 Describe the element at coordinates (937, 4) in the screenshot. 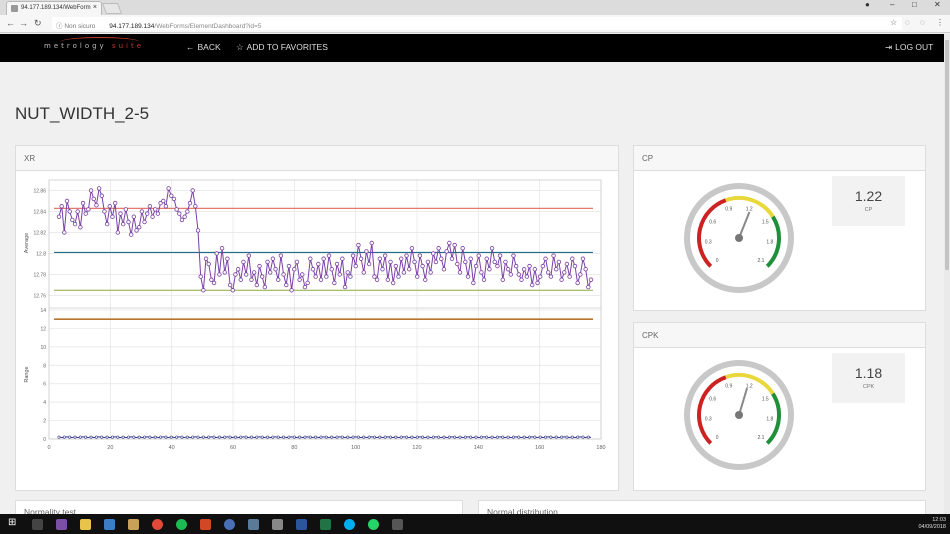

I see `close-window-icon: ✕` at that location.